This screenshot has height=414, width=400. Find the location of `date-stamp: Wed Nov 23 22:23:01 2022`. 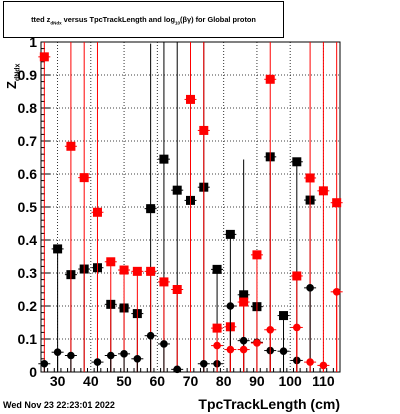

date-stamp: Wed Nov 23 22:23:01 2022 is located at coordinates (59, 405).